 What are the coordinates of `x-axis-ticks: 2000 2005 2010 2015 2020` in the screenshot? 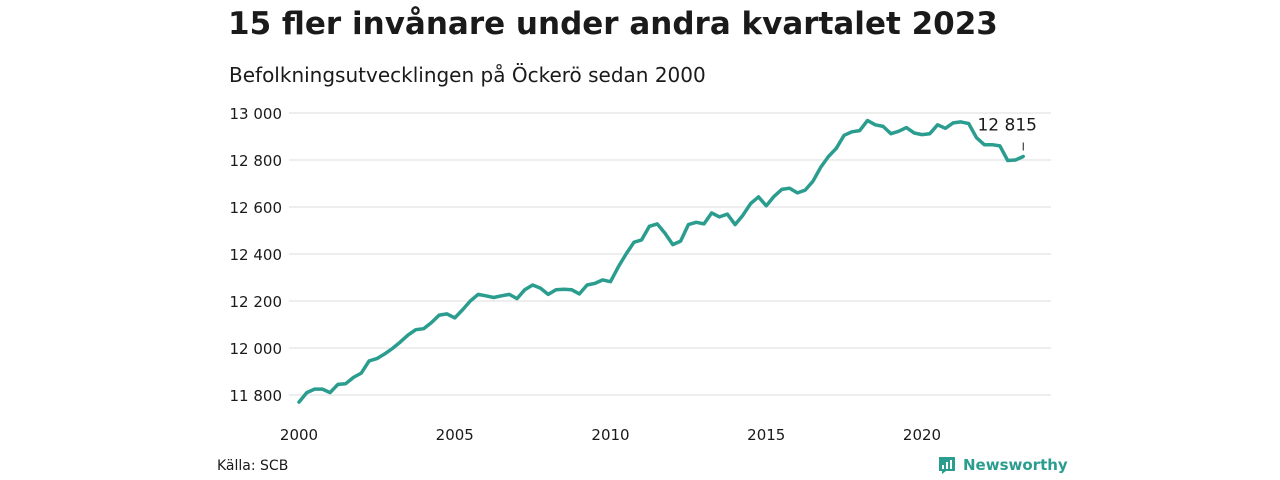 It's located at (610, 435).